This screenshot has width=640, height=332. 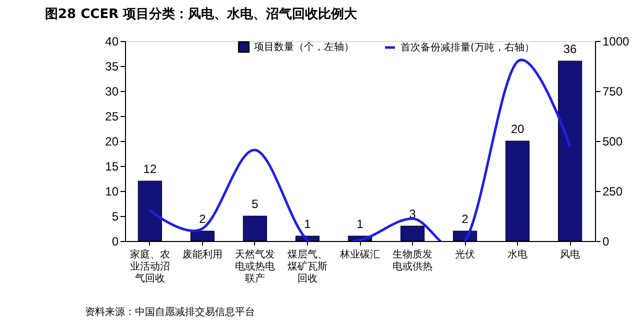 I want to click on x-tick-label: 光伏, so click(x=465, y=254).